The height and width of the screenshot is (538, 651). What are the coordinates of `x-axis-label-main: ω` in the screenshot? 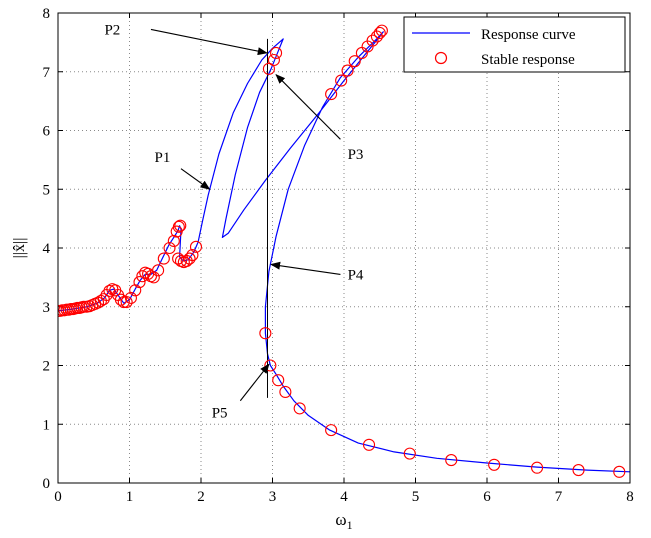 It's located at (340, 519).